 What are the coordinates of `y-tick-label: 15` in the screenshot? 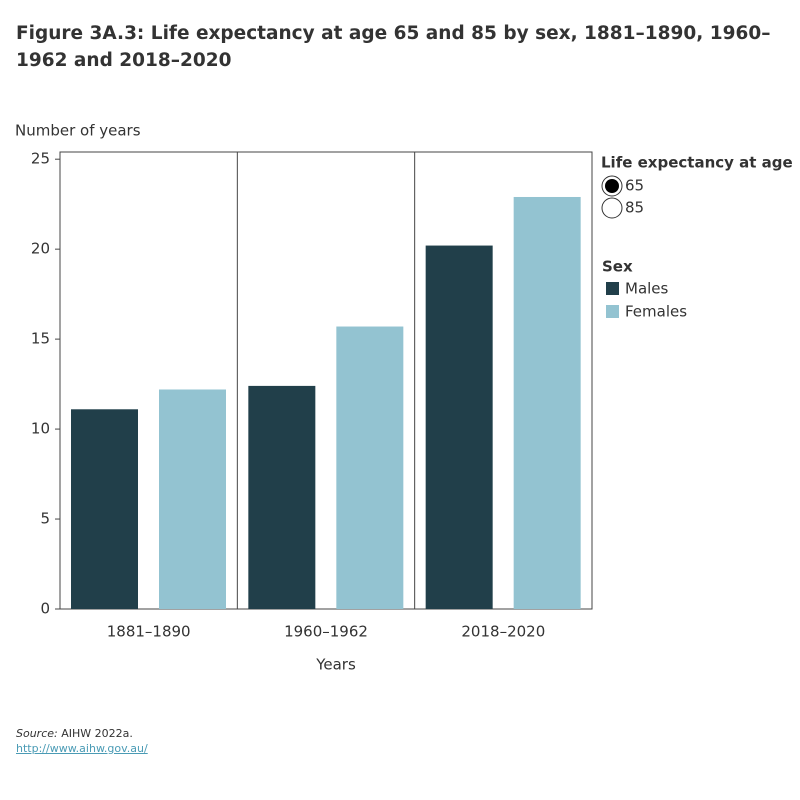 It's located at (40, 339).